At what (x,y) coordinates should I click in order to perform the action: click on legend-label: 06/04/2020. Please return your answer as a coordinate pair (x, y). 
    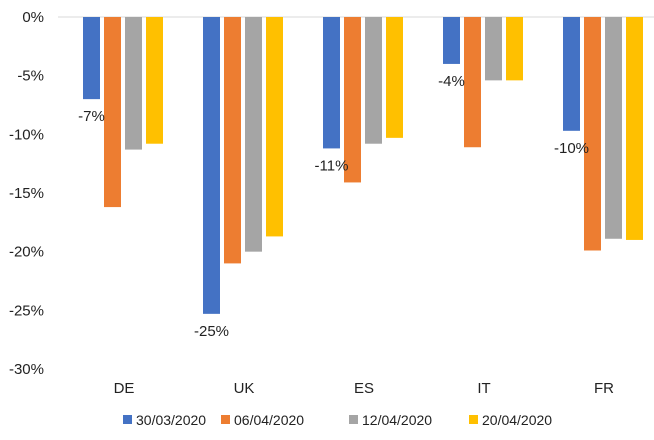
    Looking at the image, I should click on (269, 420).